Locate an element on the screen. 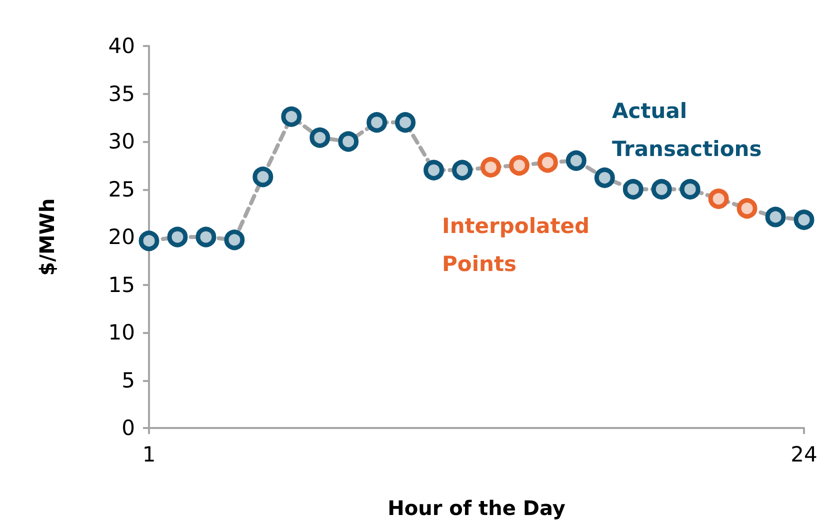 This screenshot has width=821, height=529. y-tick-label: 15 is located at coordinates (121, 284).